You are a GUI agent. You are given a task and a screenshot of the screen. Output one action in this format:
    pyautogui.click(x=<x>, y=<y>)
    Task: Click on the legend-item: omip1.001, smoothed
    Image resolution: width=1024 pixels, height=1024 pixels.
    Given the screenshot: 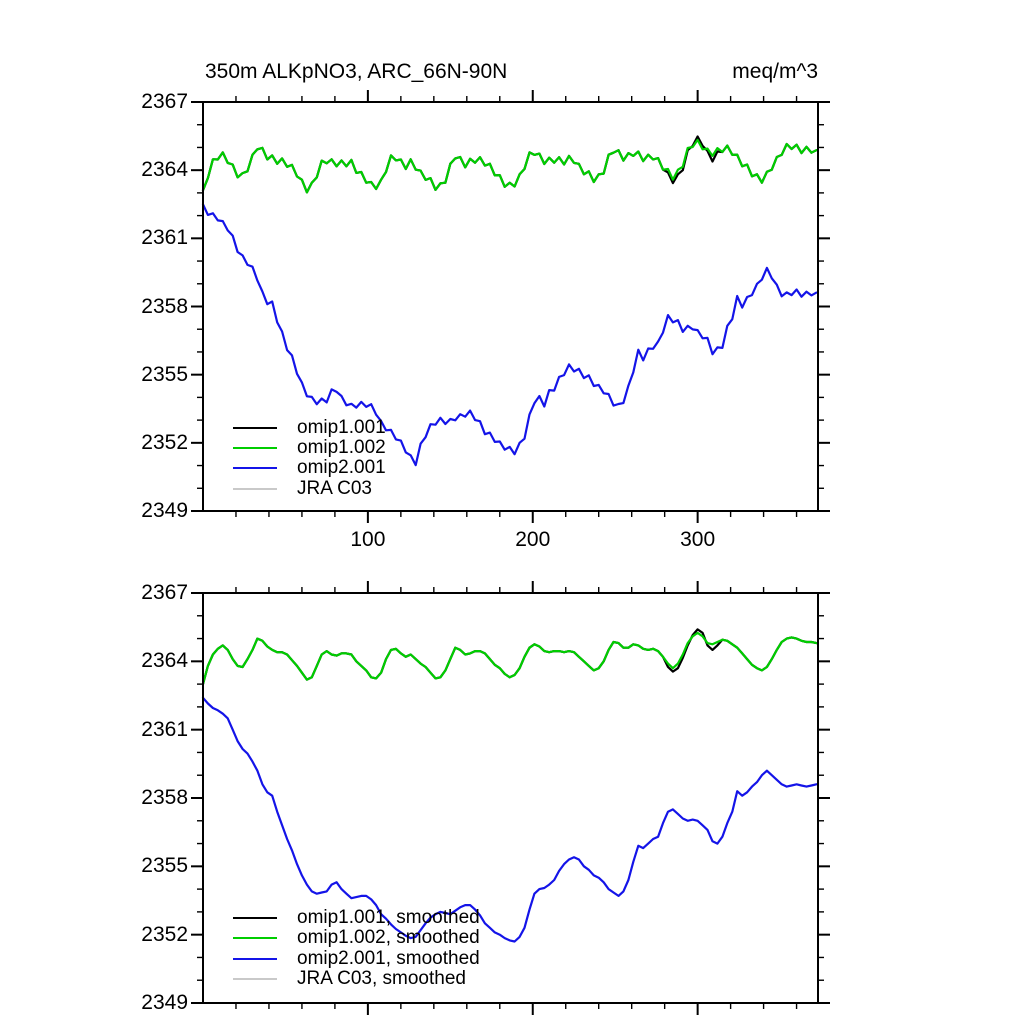 What is the action you would take?
    pyautogui.click(x=356, y=918)
    